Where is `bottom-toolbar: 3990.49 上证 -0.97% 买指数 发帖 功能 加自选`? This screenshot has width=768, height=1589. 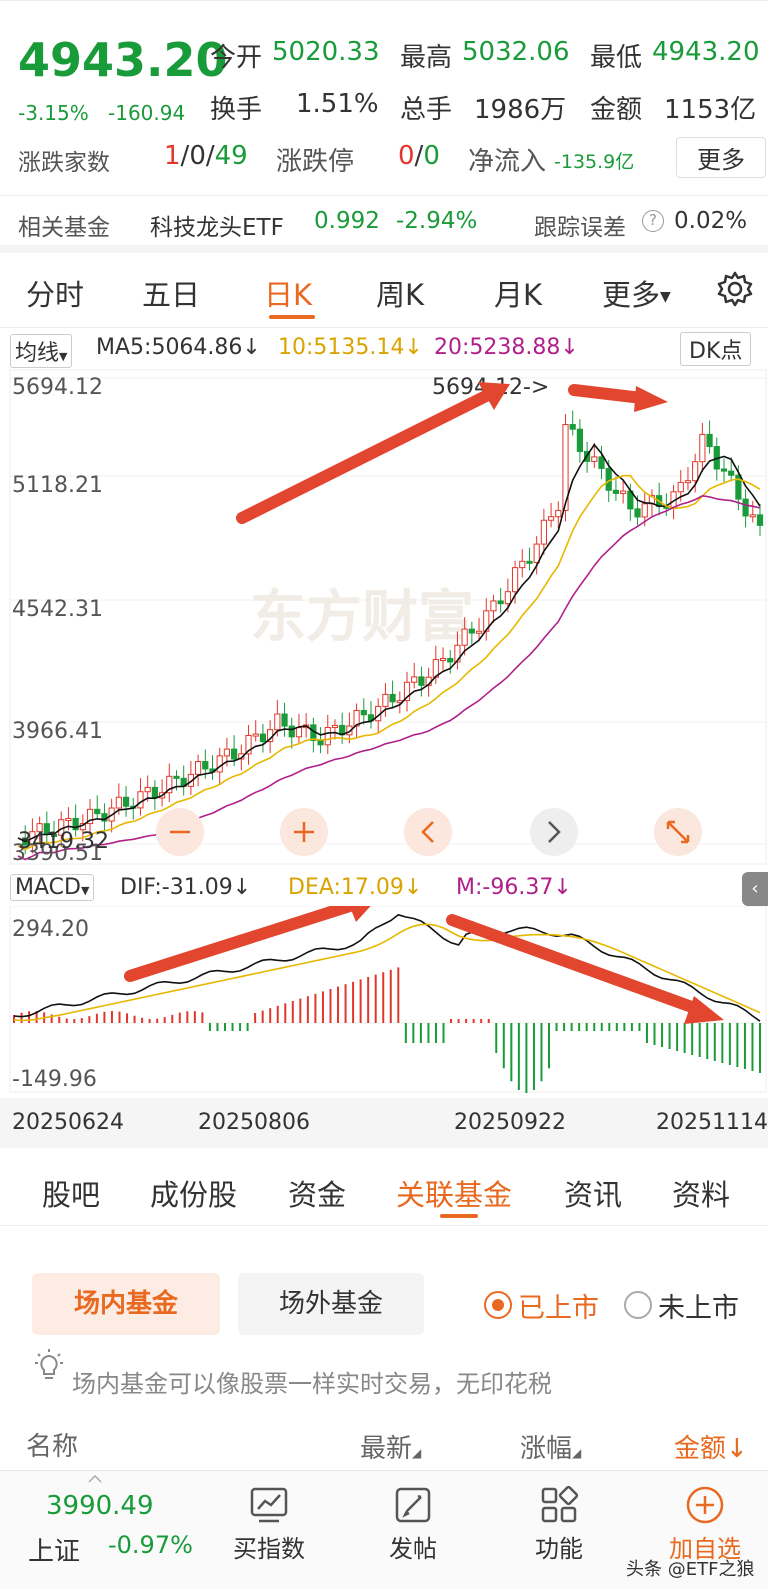
bottom-toolbar: 3990.49 上证 -0.97% 买指数 发帖 功能 加自选 is located at coordinates (384, 1529).